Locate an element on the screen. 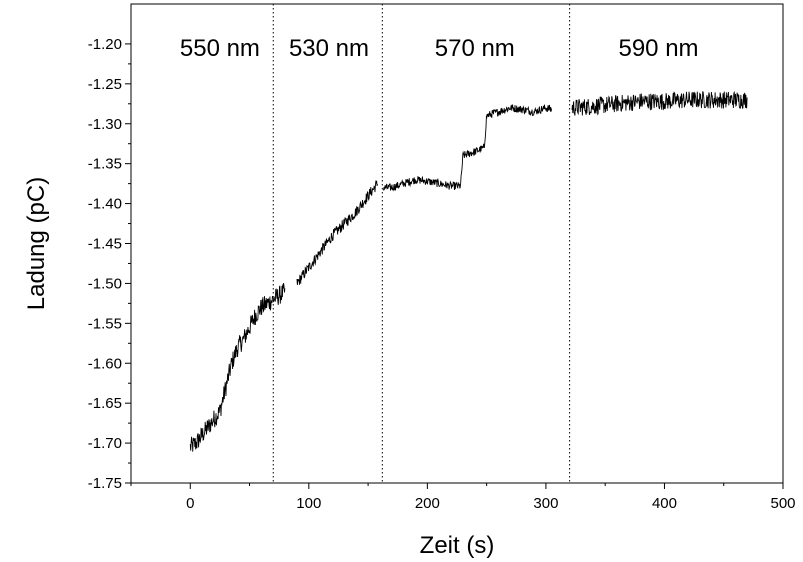 The height and width of the screenshot is (562, 803). x-tick-label: 100 is located at coordinates (308, 503).